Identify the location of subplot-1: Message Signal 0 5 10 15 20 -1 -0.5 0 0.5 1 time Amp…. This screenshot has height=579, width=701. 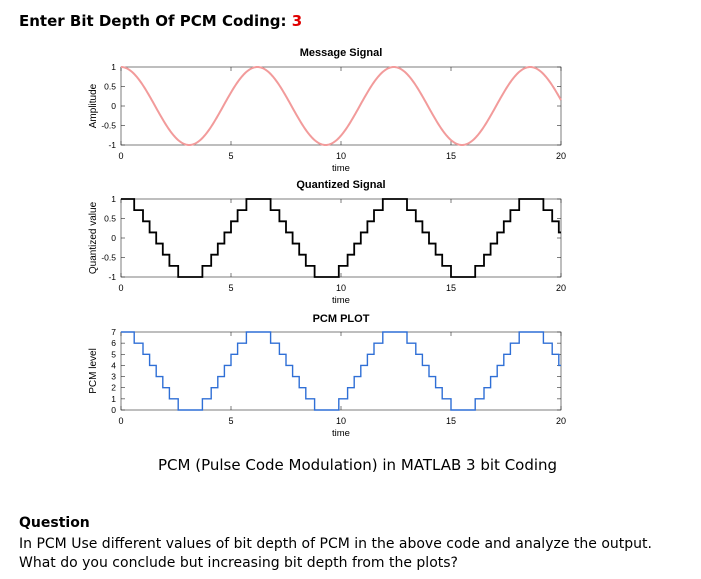
(327, 110).